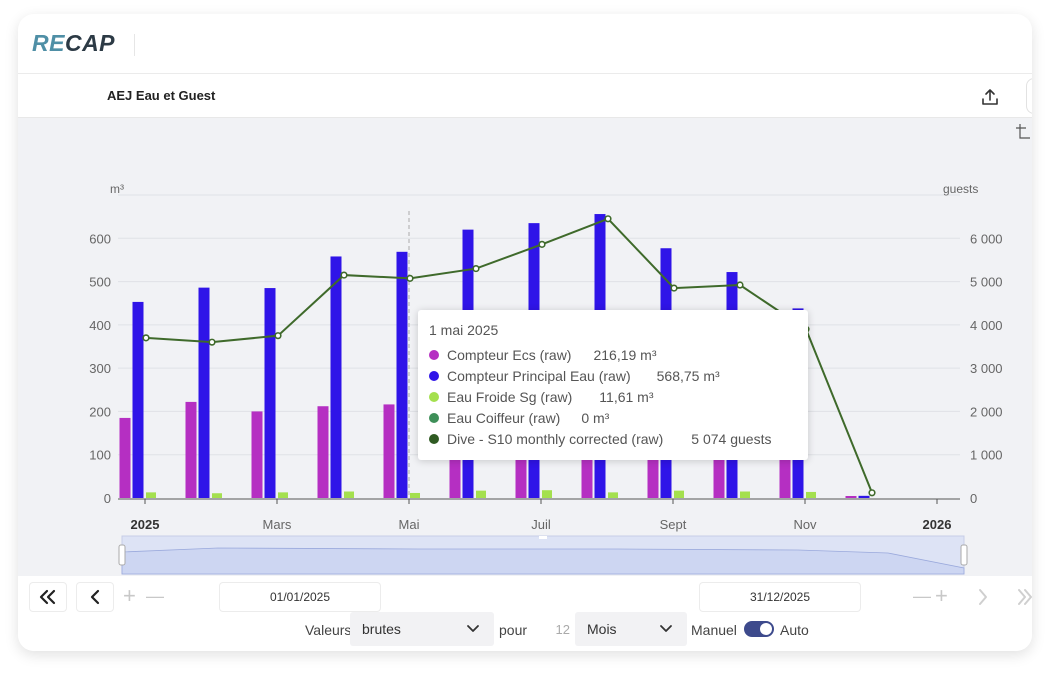  I want to click on left-axis-unit: m³, so click(117, 189).